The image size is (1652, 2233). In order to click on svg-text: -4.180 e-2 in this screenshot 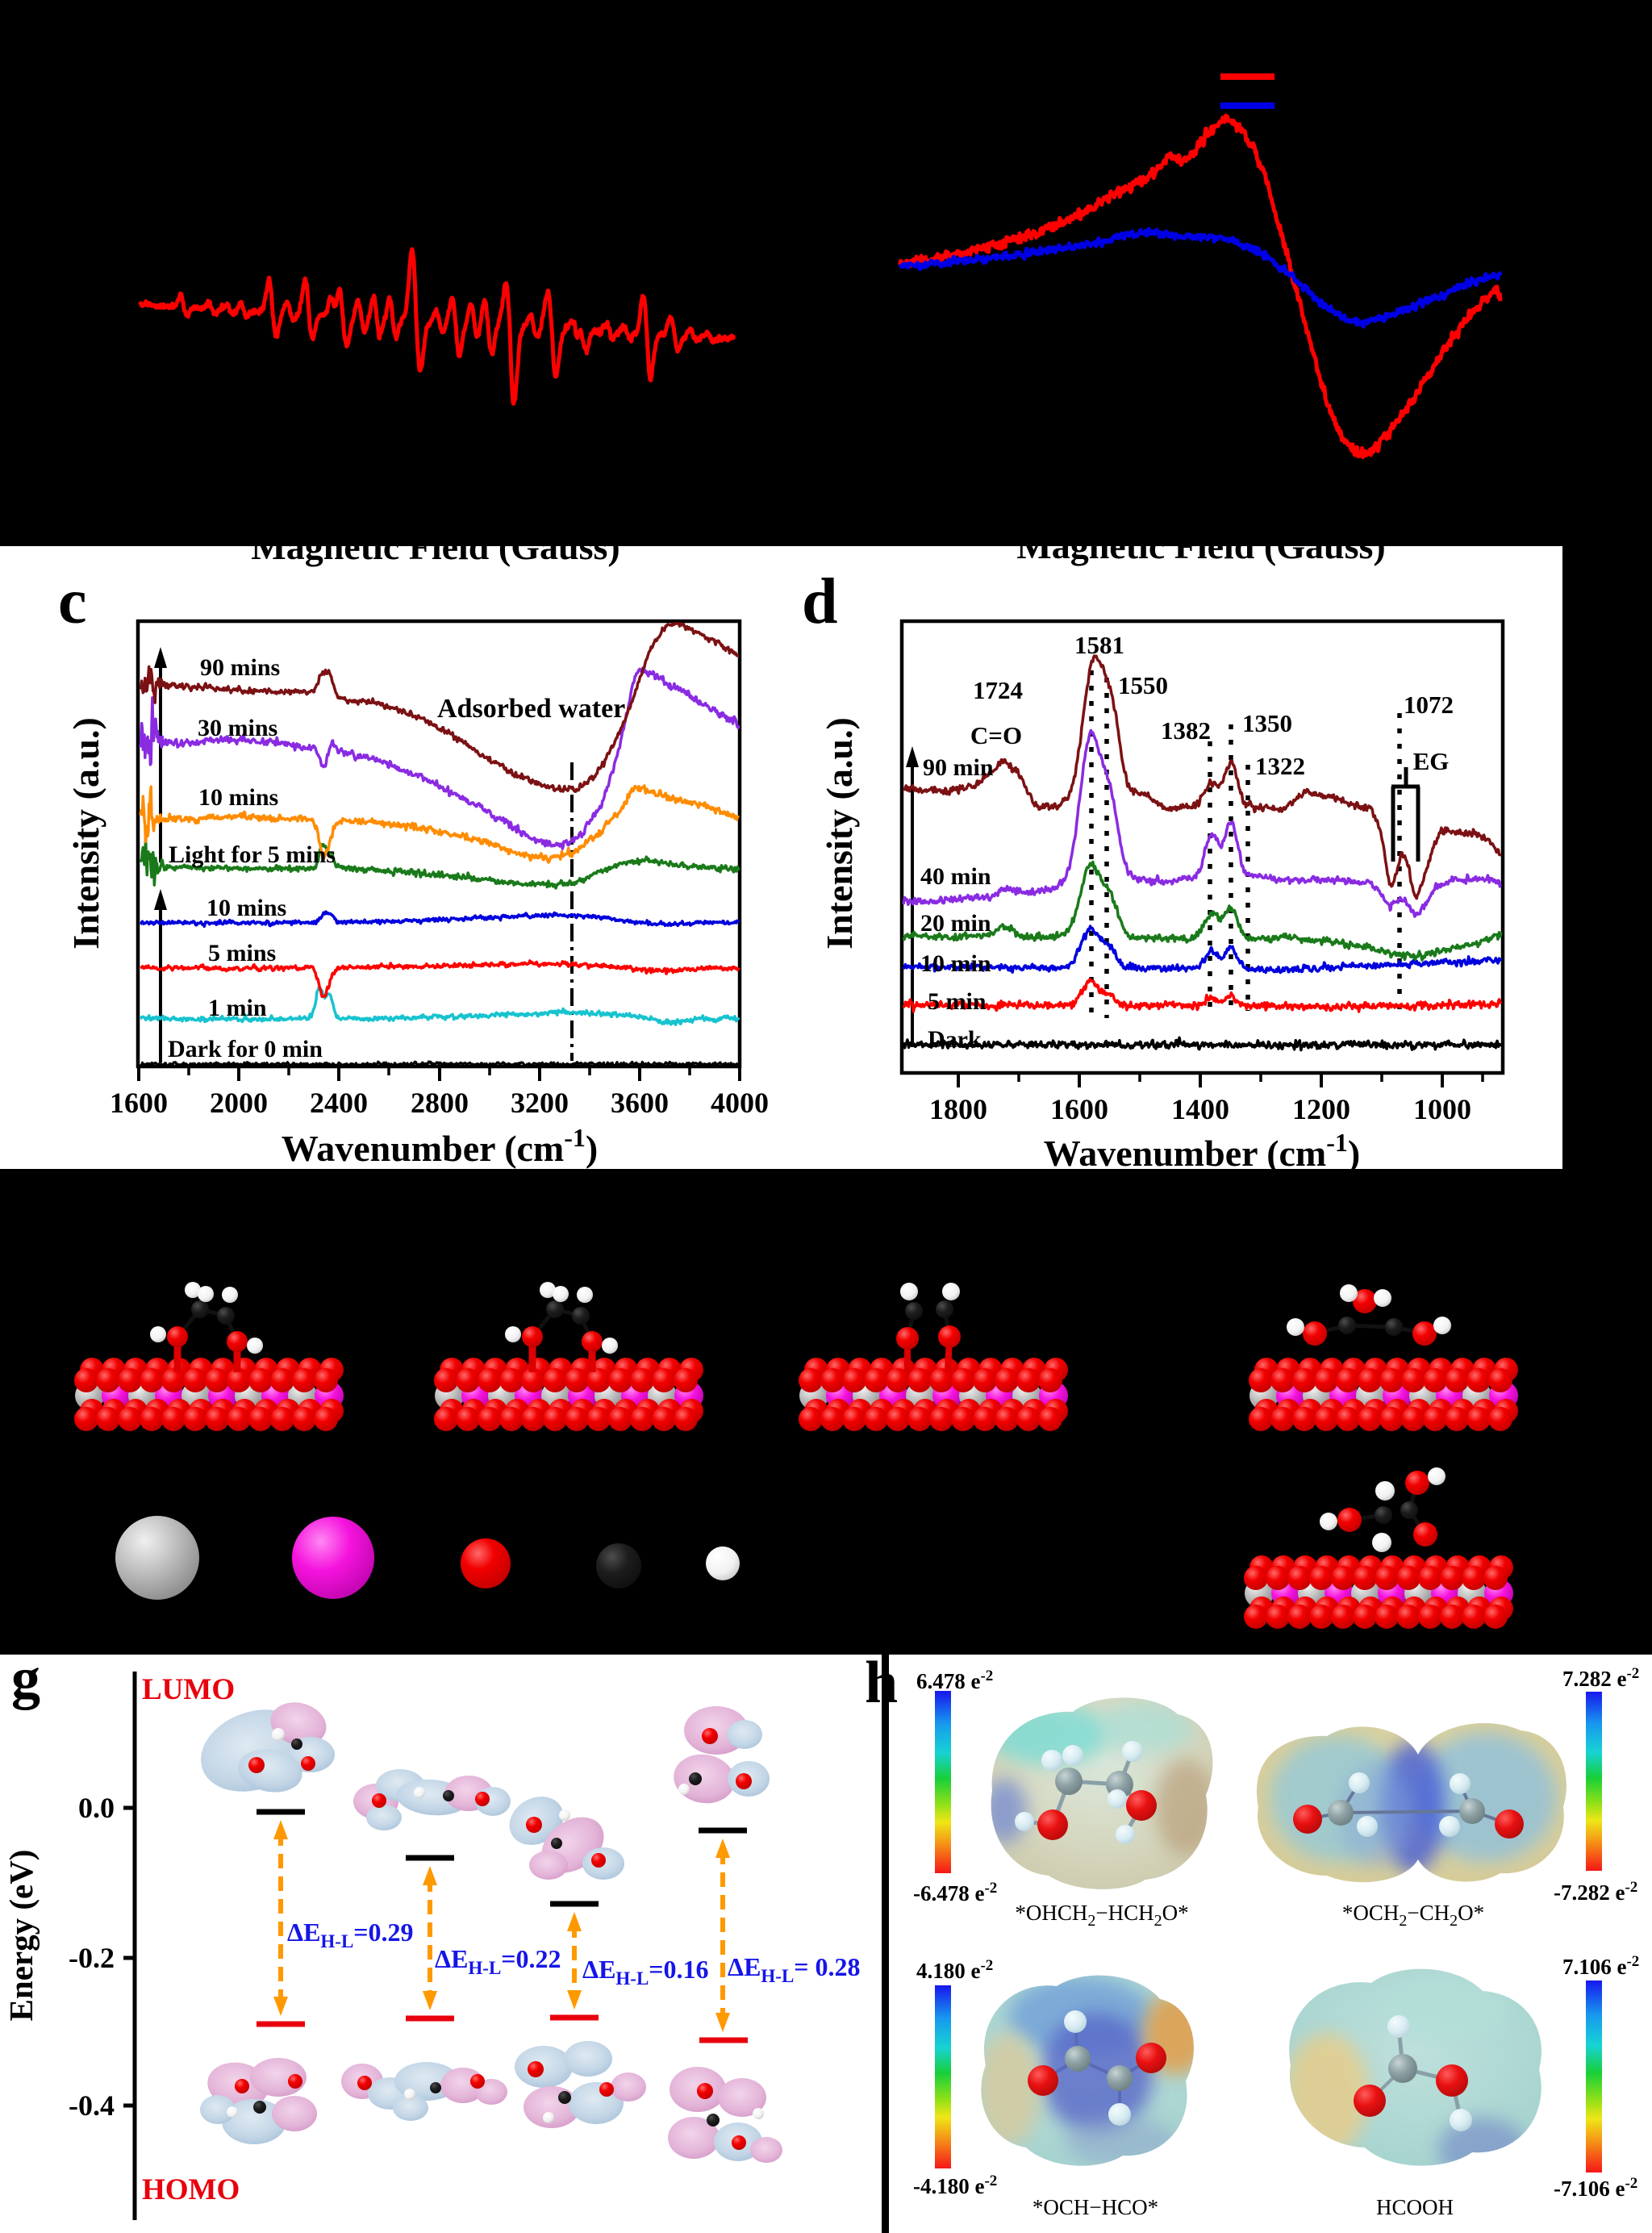, I will do `click(955, 2185)`.